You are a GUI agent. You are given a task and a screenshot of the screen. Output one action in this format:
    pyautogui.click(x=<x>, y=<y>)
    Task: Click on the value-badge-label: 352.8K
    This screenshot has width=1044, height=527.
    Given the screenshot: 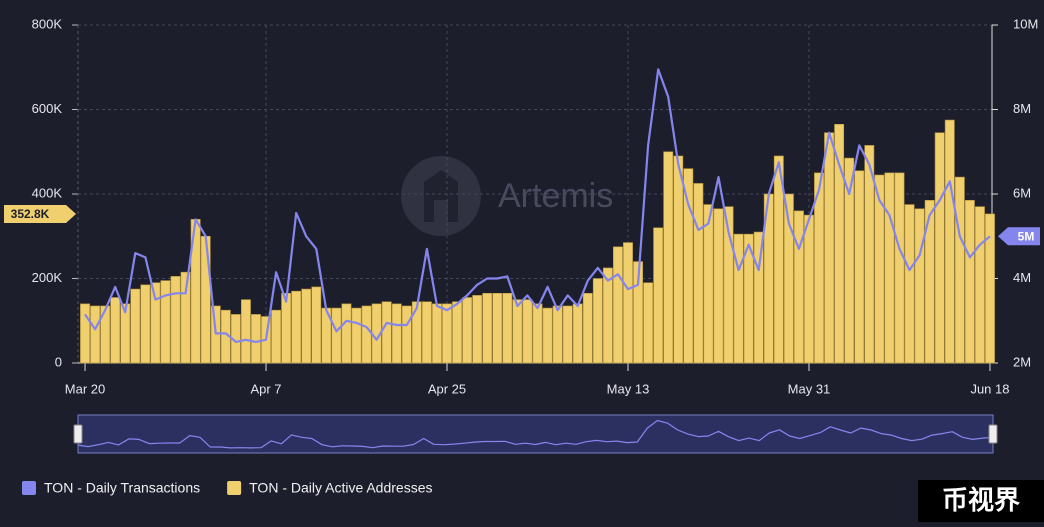 What is the action you would take?
    pyautogui.click(x=30, y=214)
    